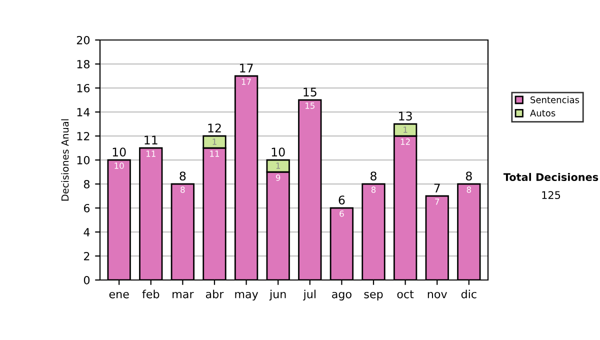 This screenshot has width=600, height=340. I want to click on y-tick-label: 6, so click(87, 208).